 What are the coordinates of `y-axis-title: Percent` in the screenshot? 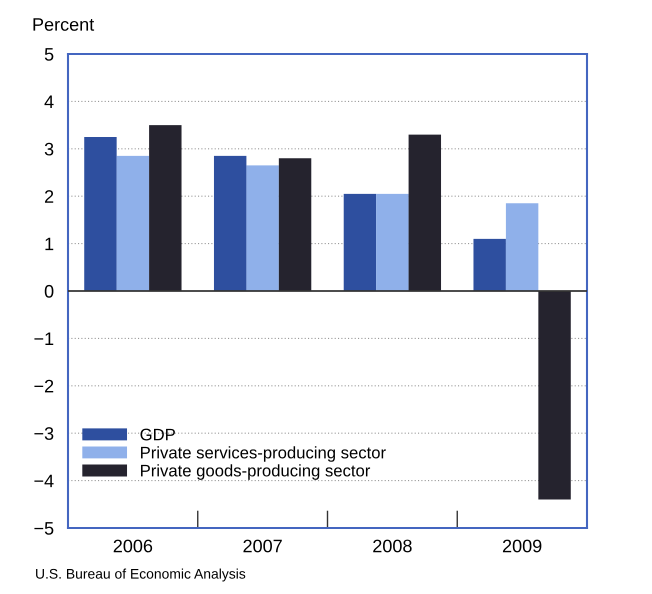 It's located at (63, 24).